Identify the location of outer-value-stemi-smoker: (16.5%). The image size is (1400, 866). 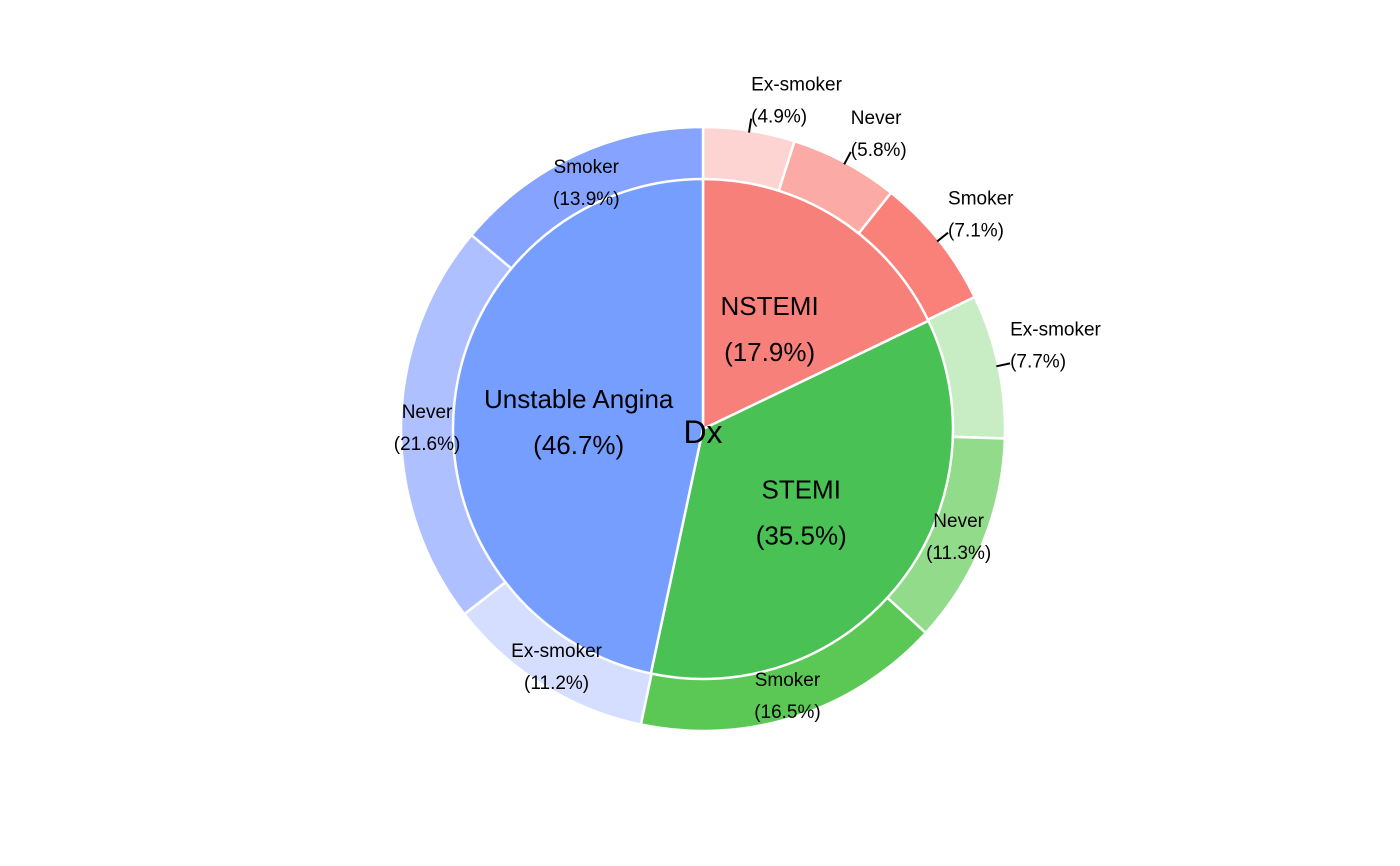
(787, 712).